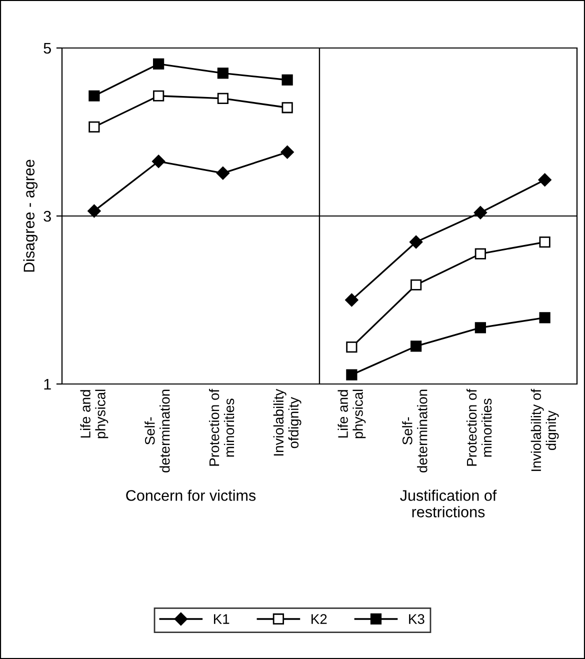 This screenshot has height=659, width=585. I want to click on x-tick-label: Inviolability of dignity, so click(544, 429).